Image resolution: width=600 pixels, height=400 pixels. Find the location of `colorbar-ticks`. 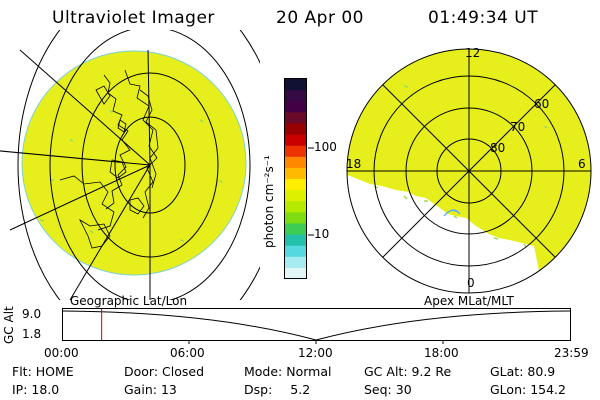

colorbar-ticks is located at coordinates (311, 191).